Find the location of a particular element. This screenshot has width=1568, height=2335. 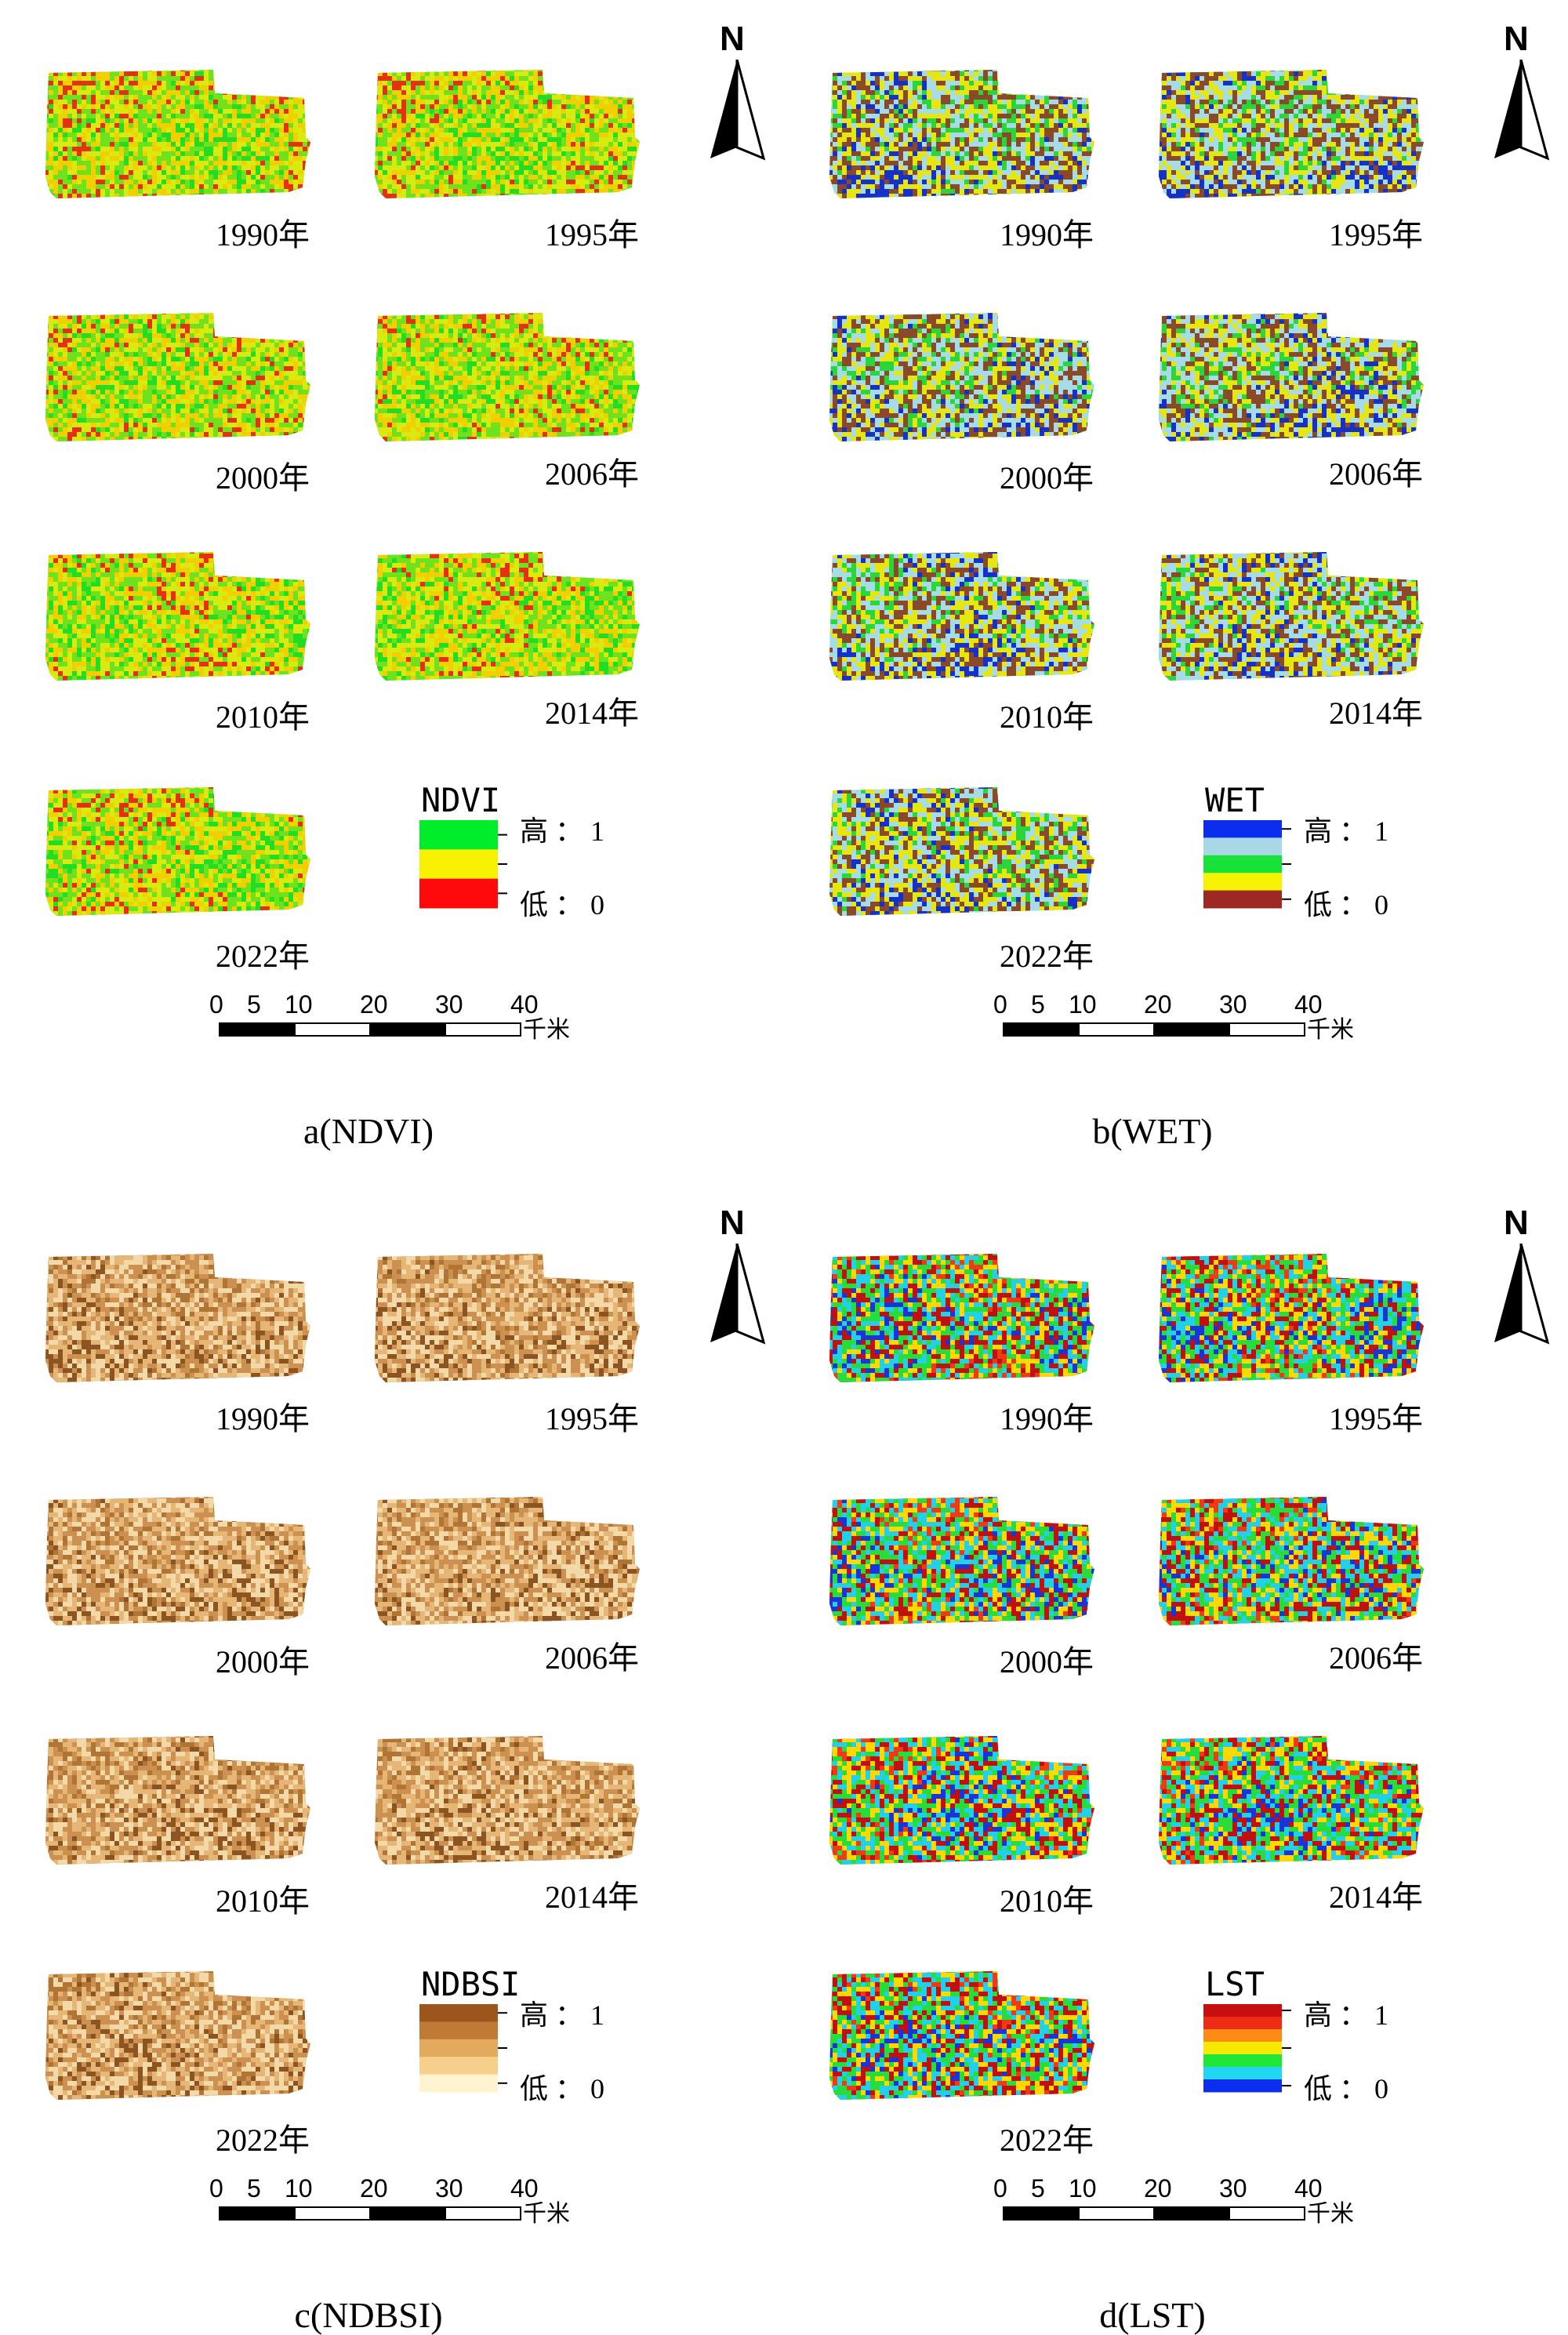

legend-color-ramp-wet is located at coordinates (1258, 871).